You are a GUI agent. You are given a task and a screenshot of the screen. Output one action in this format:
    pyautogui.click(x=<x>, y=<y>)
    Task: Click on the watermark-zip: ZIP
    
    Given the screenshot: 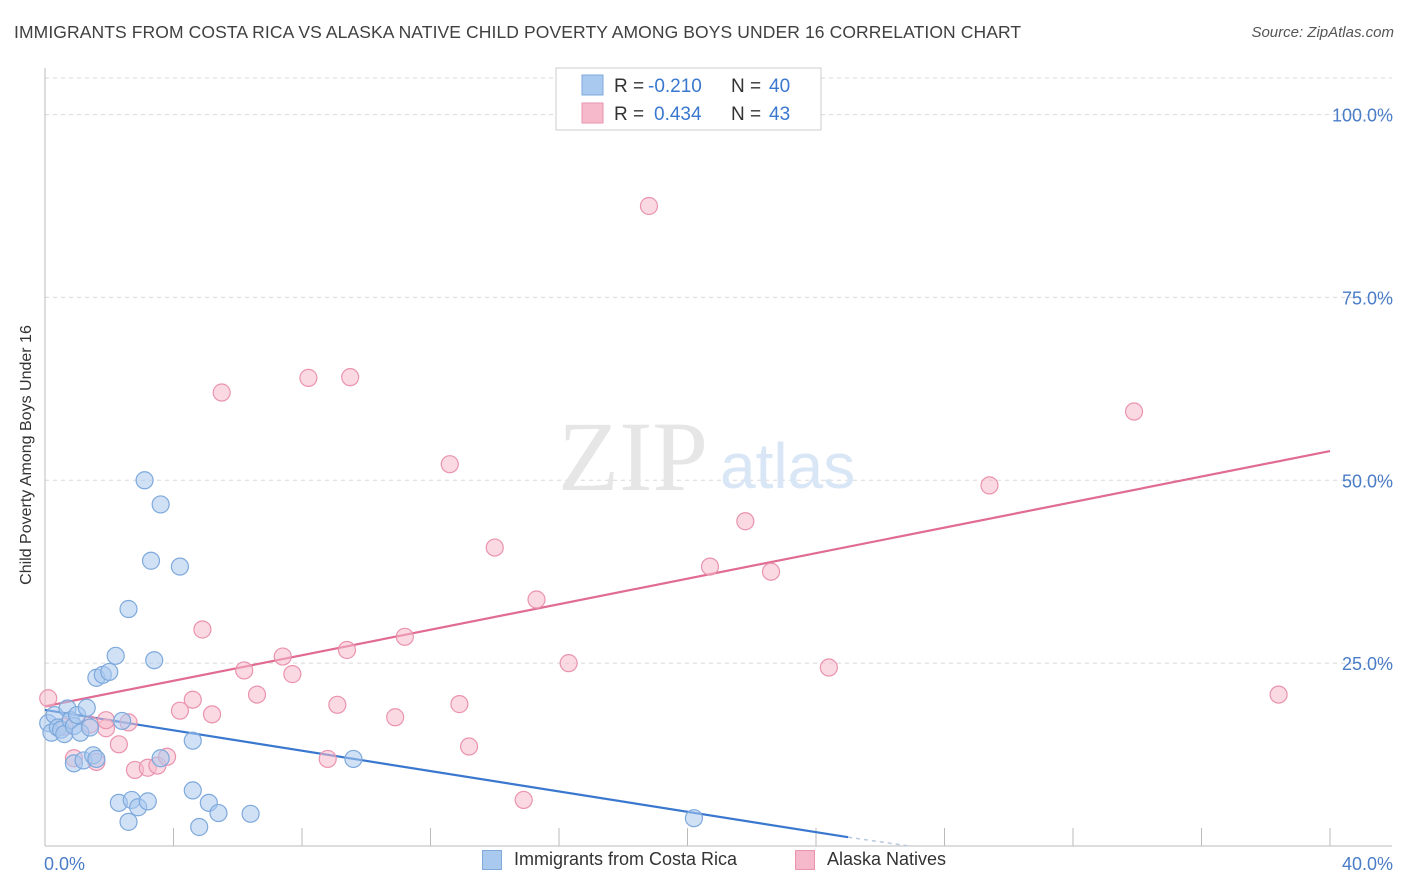 What is the action you would take?
    pyautogui.click(x=633, y=456)
    